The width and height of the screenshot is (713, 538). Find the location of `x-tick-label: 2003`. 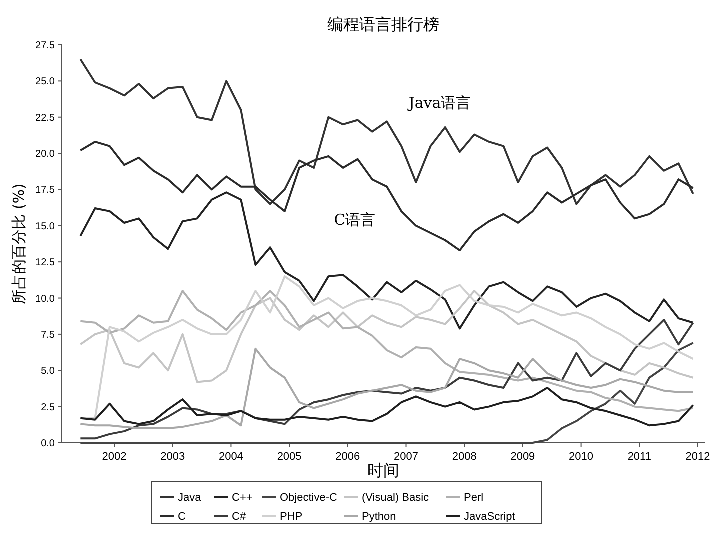

x-tick-label: 2003 is located at coordinates (173, 457).